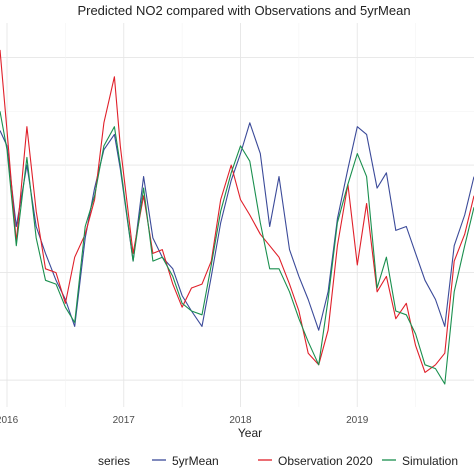 Image resolution: width=474 pixels, height=474 pixels. I want to click on x-axis-ticks: 2016 2017 2018 2019, so click(184, 420).